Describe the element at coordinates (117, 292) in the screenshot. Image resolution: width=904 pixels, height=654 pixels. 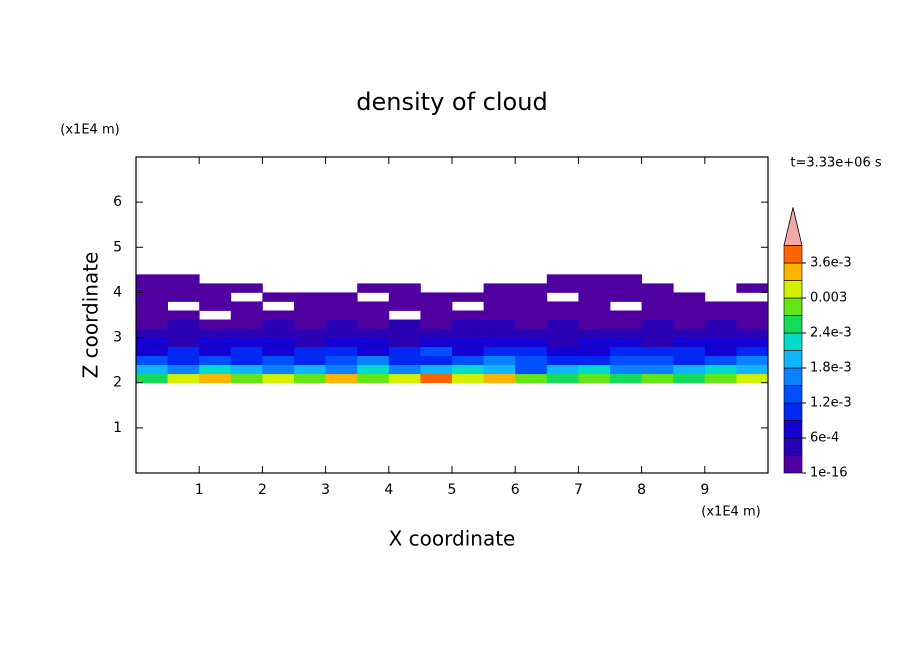
I see `y-tick-label: 4` at that location.